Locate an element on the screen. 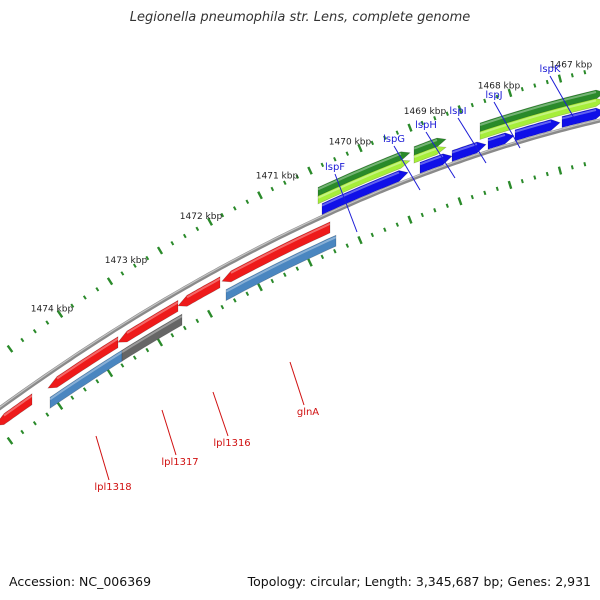  feature-lpl1318-red-shine is located at coordinates (87, 358).